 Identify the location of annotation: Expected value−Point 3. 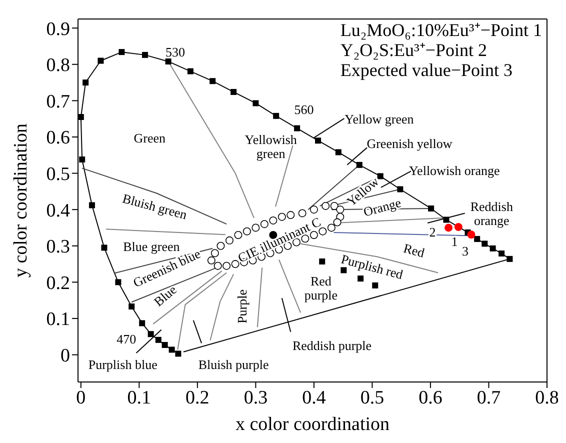
(427, 70).